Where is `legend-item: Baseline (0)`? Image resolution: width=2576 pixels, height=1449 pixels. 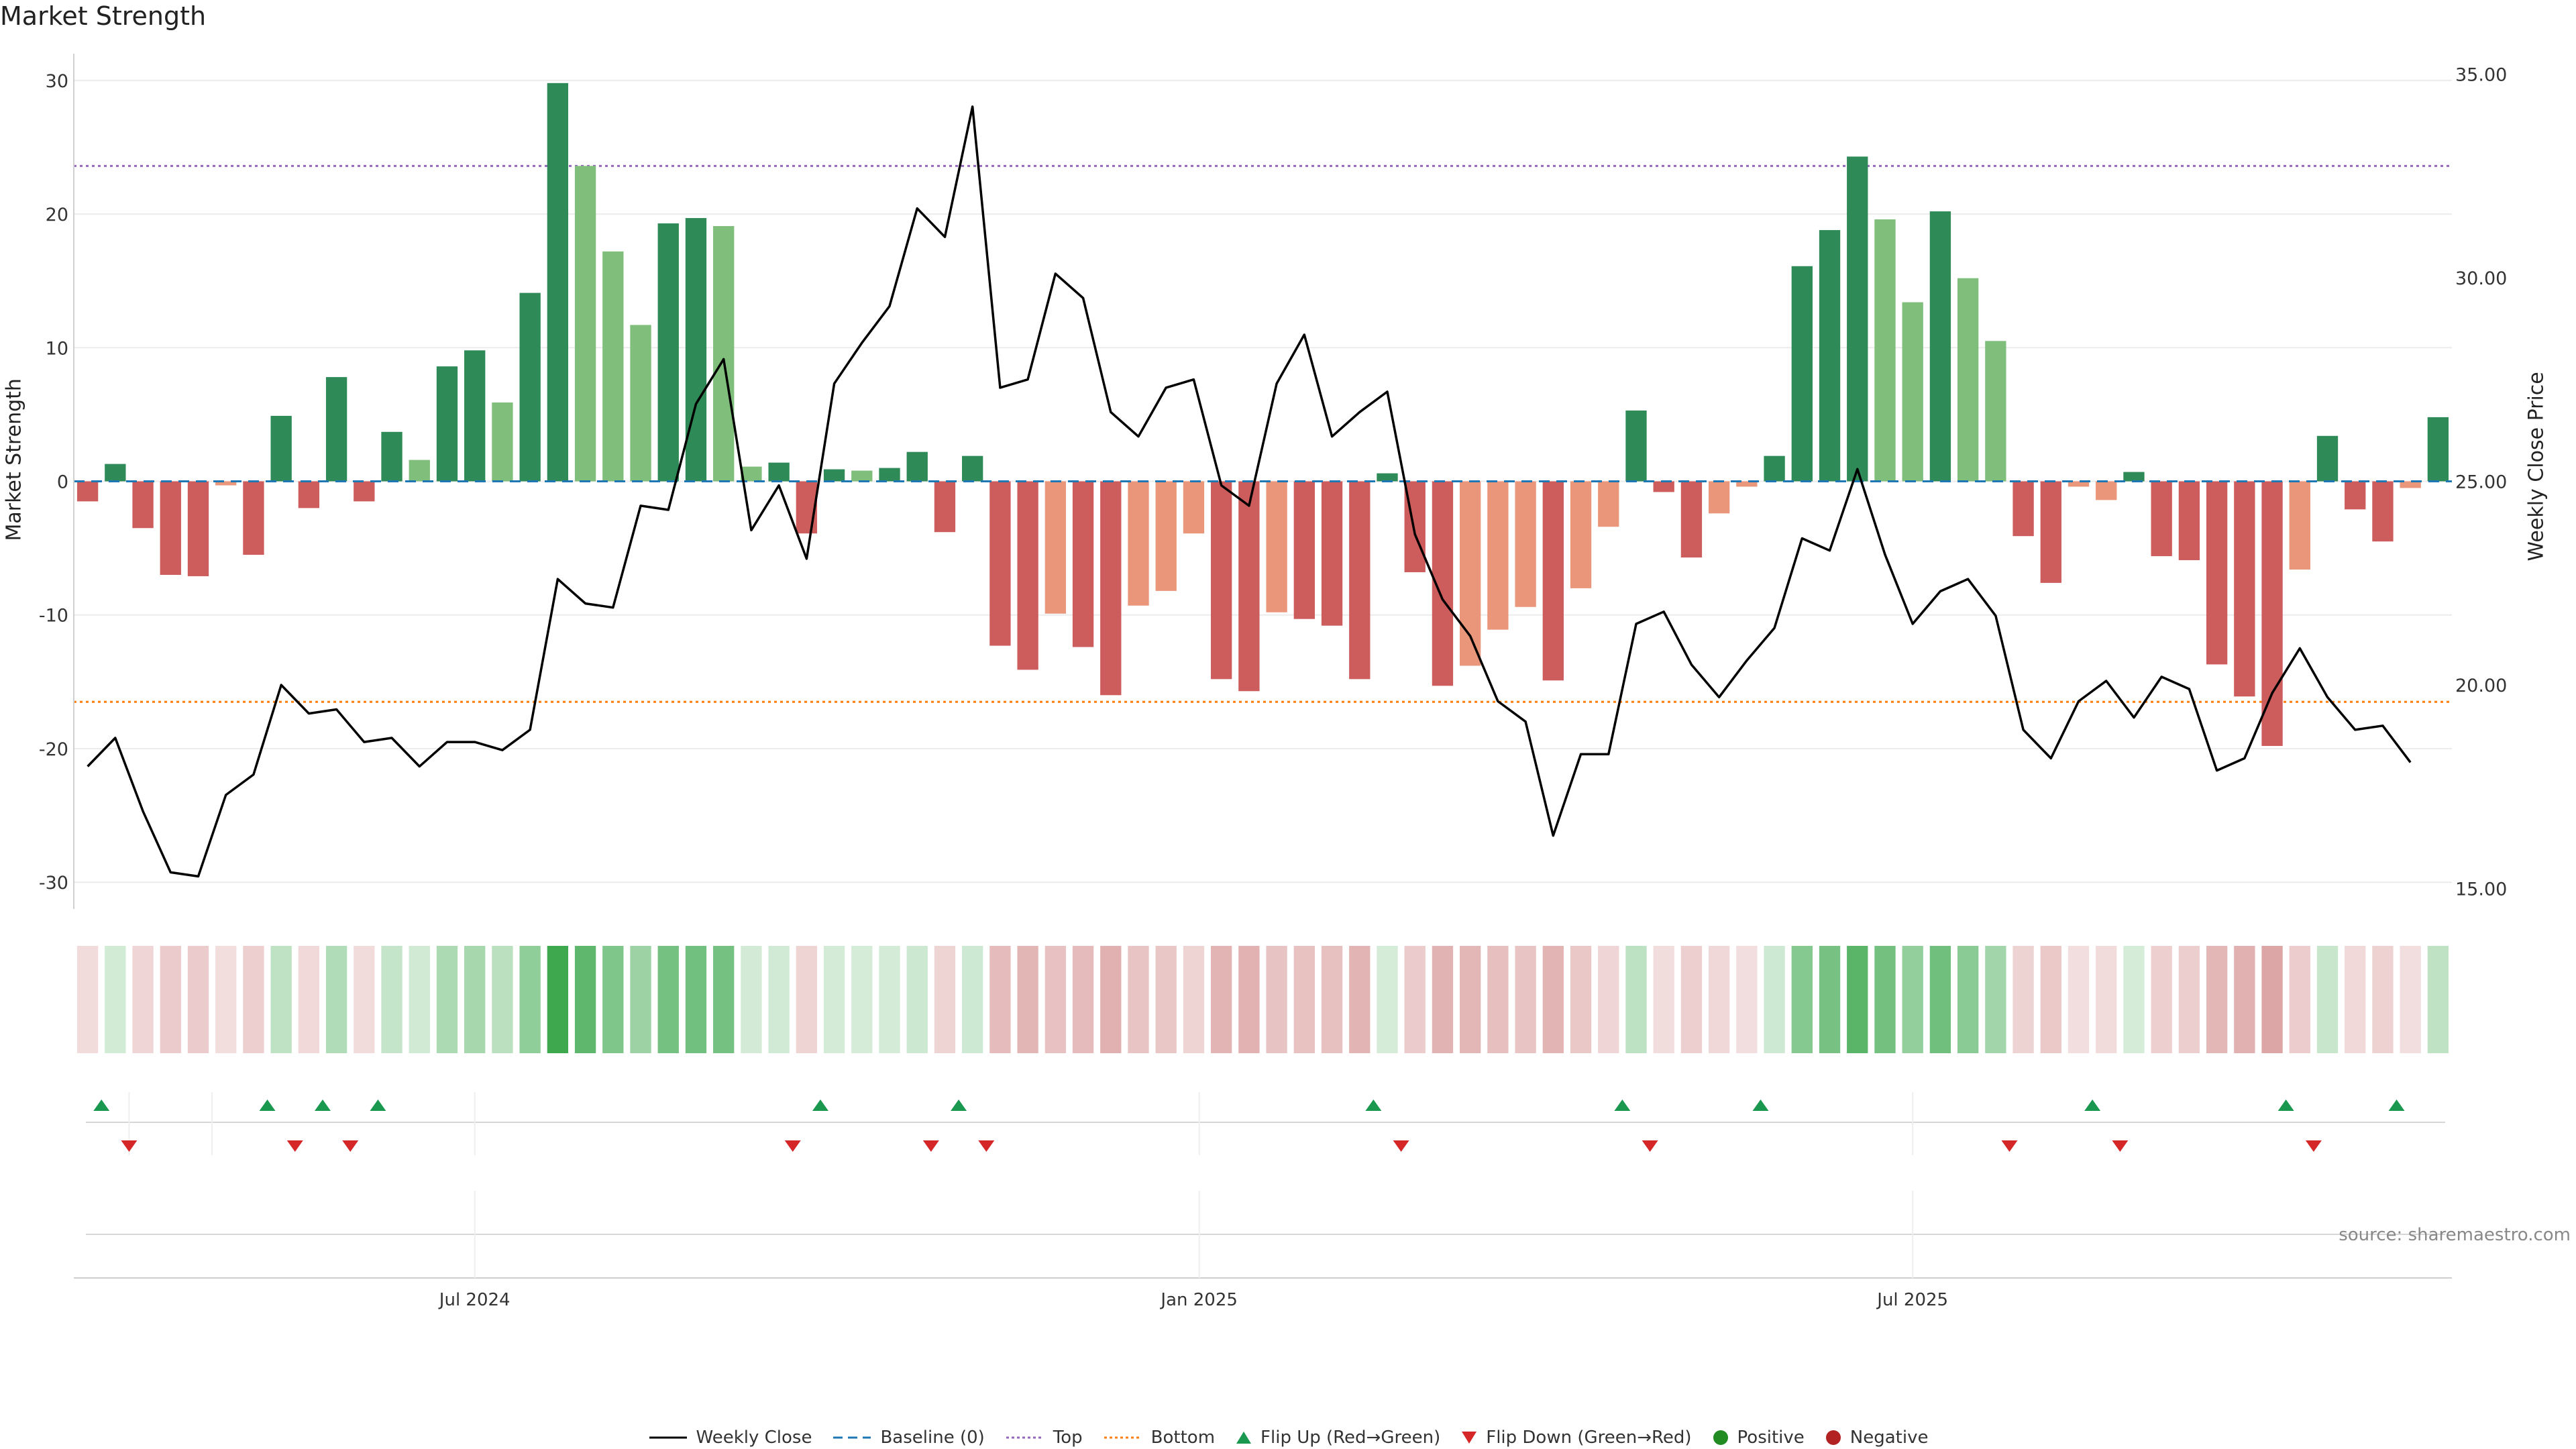
legend-item: Baseline (0) is located at coordinates (908, 1438).